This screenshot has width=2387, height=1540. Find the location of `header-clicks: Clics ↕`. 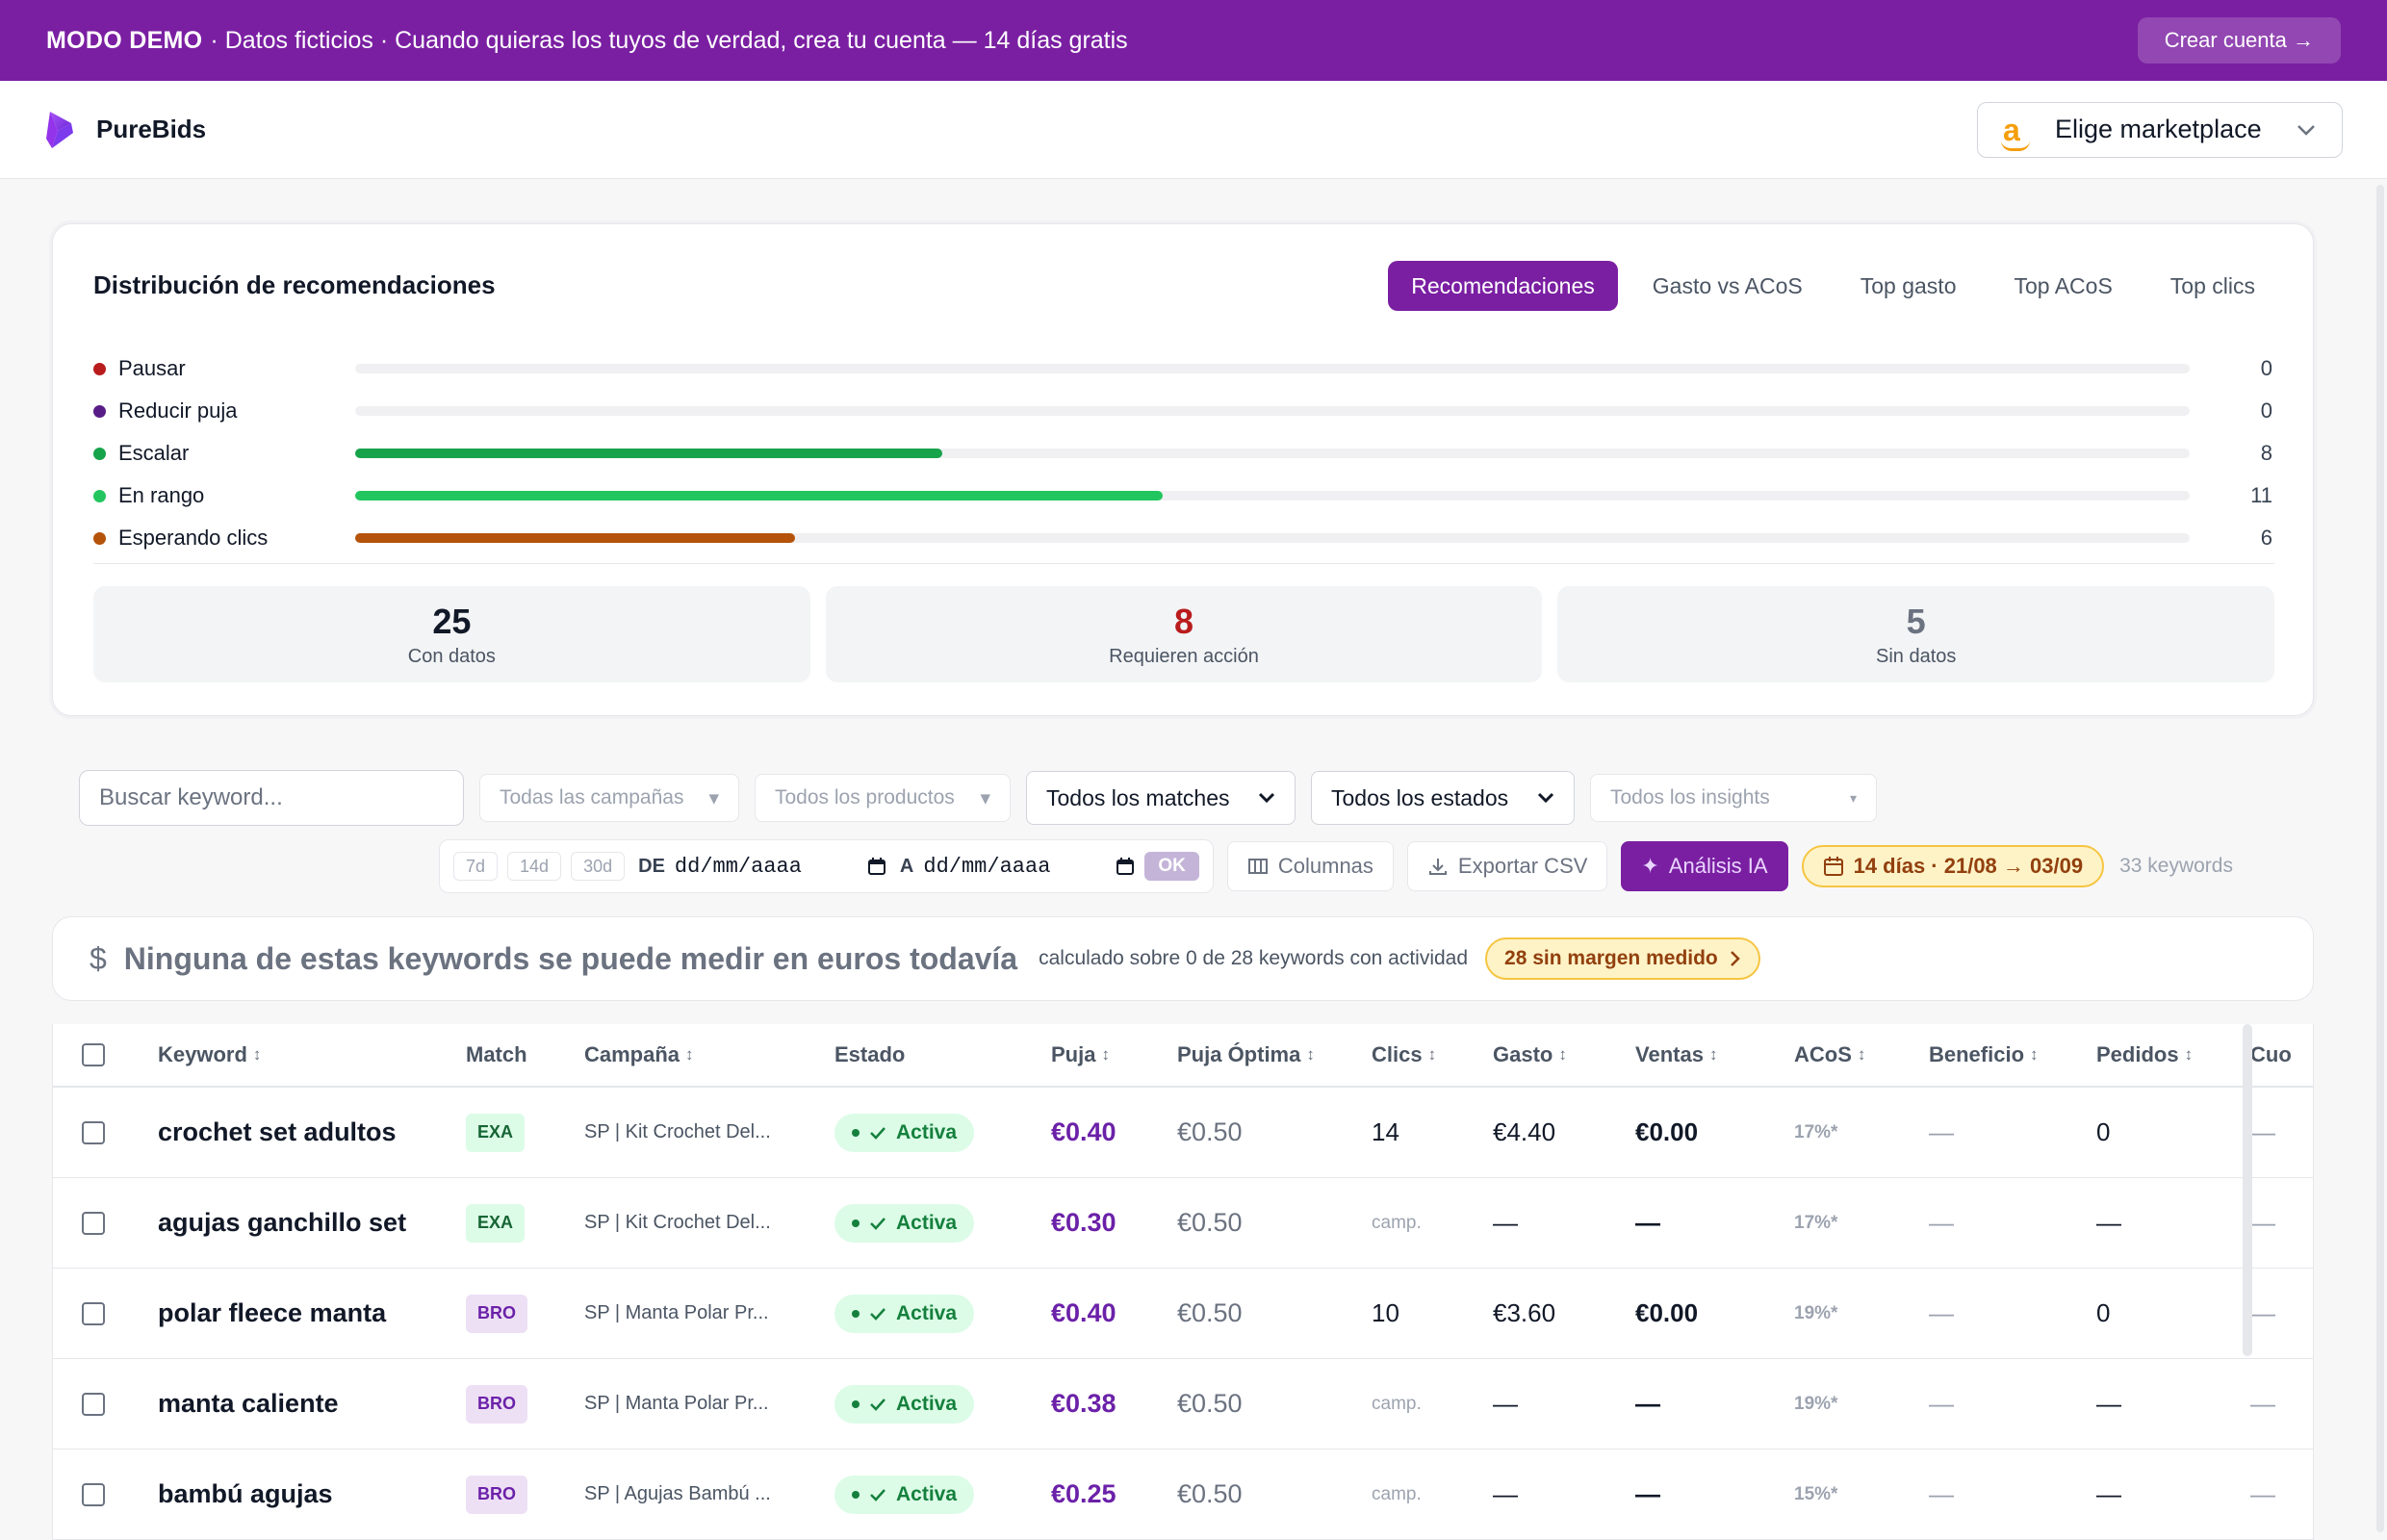

header-clicks: Clics ↕ is located at coordinates (1404, 1054).